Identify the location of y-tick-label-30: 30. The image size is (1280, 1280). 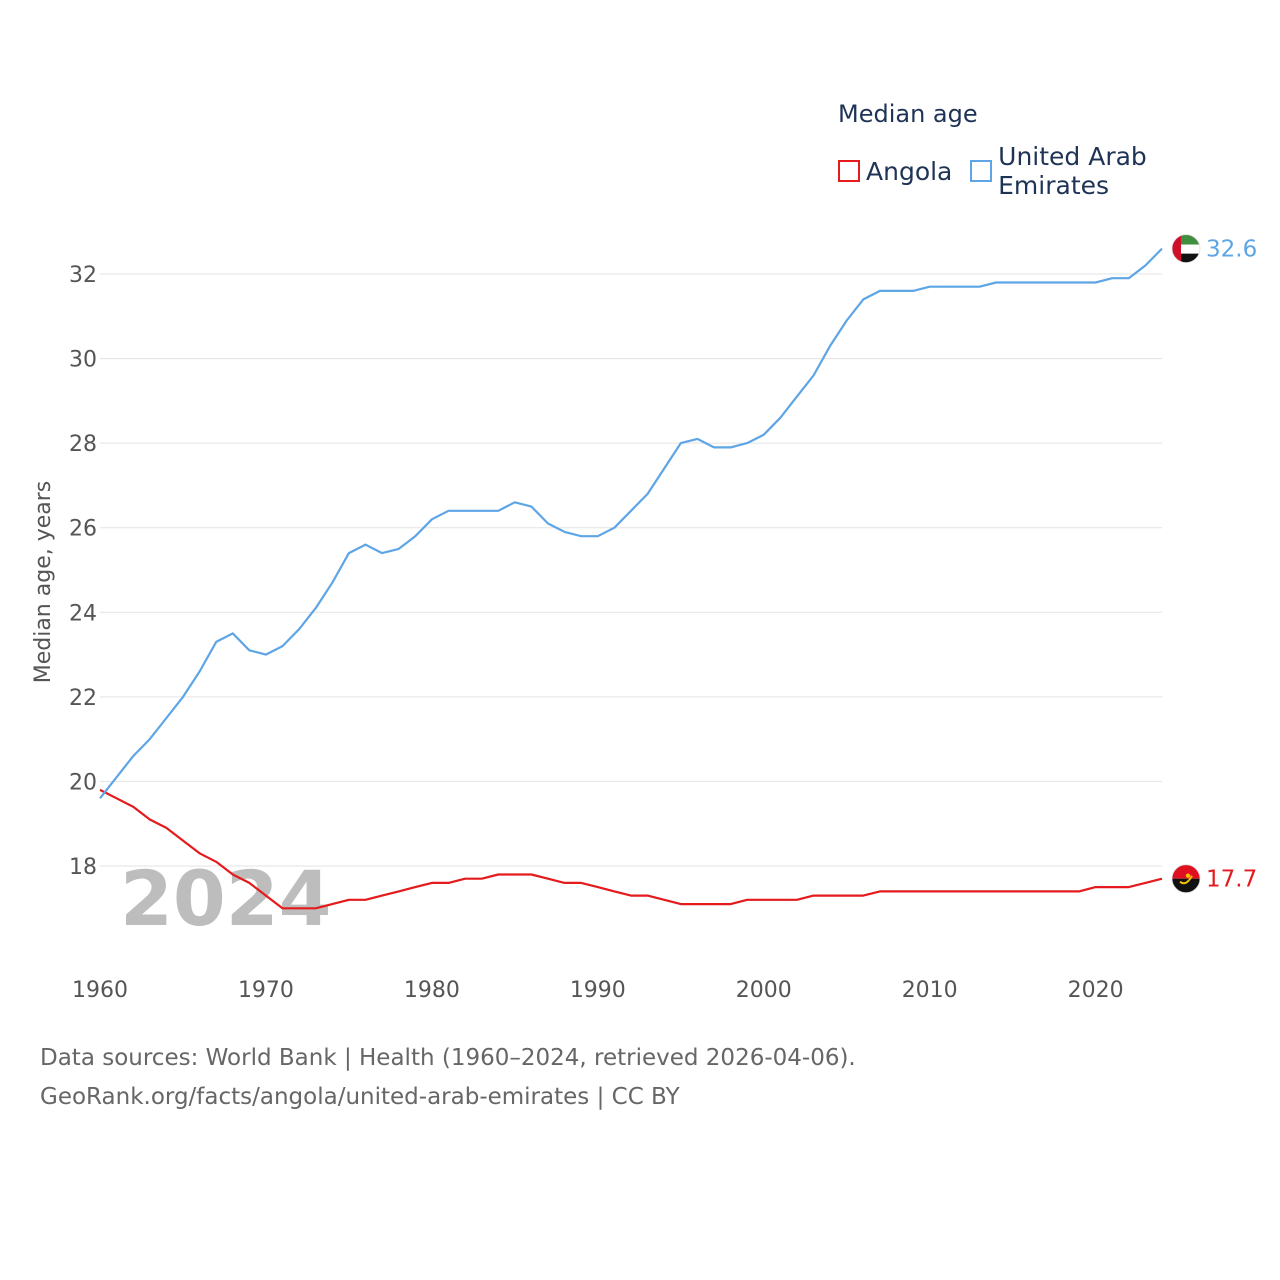
(83, 360).